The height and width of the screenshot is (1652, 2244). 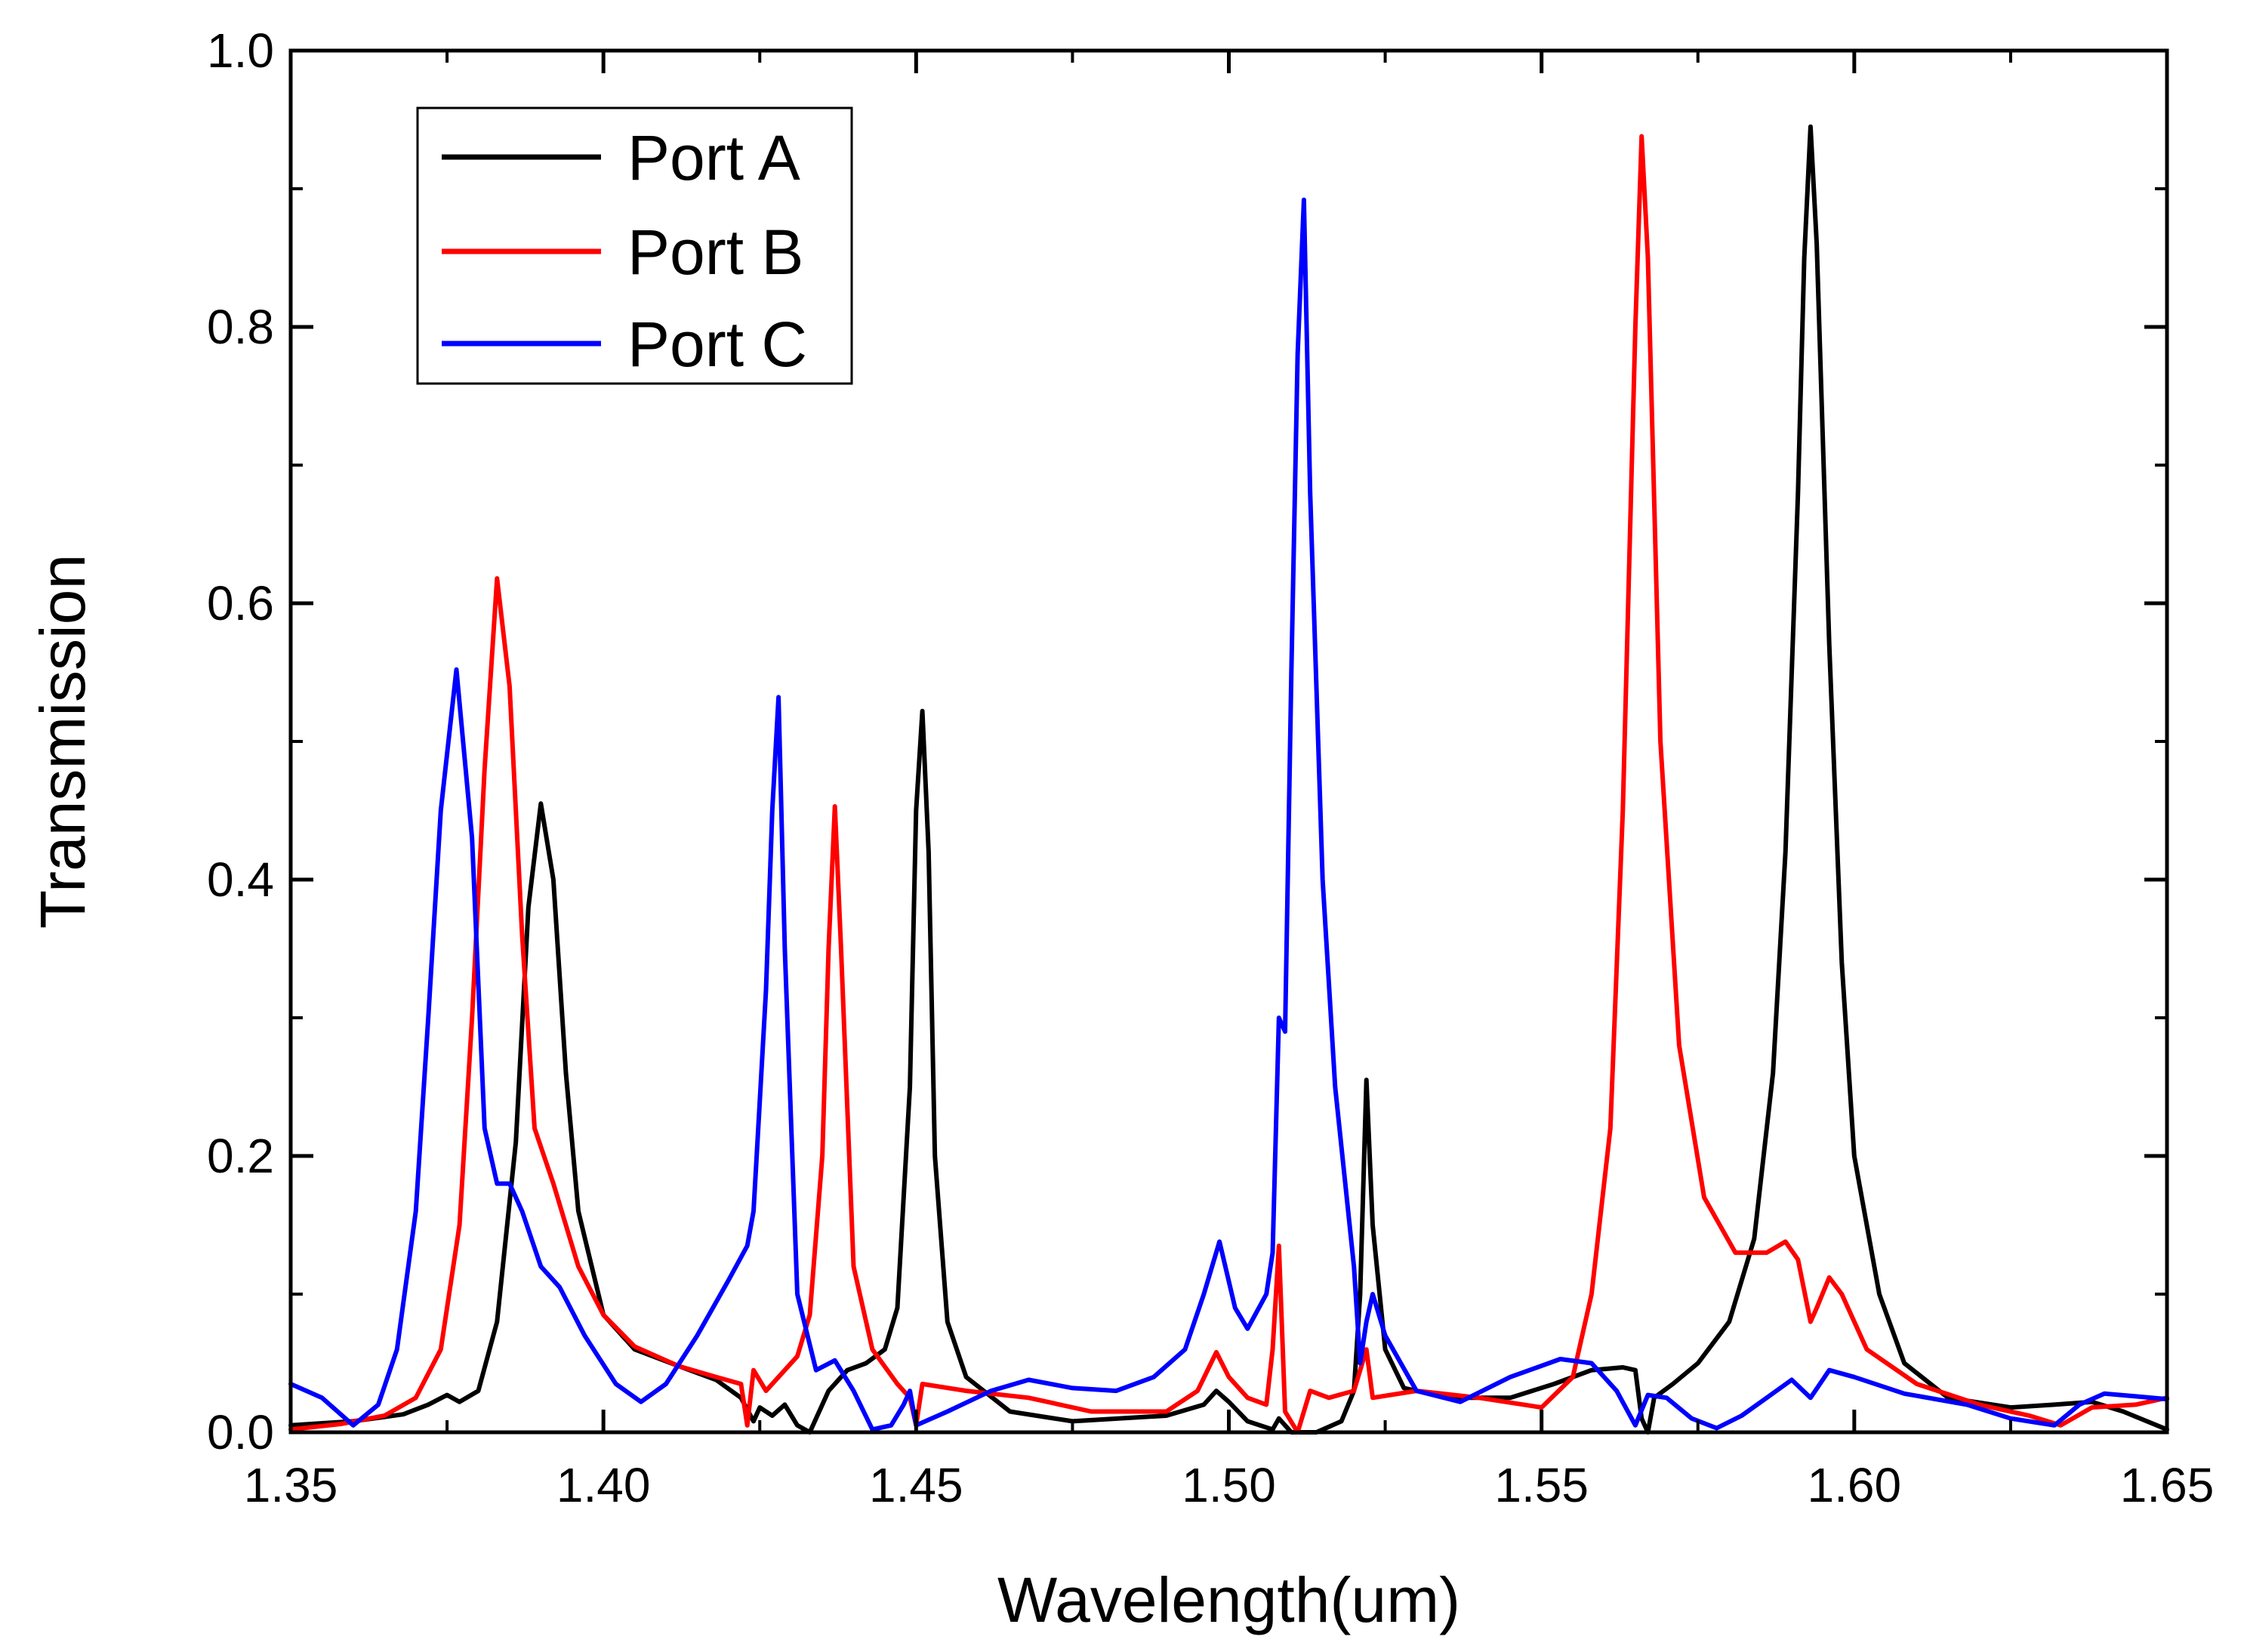 I want to click on y-tick-label: 0.4, so click(x=241, y=880).